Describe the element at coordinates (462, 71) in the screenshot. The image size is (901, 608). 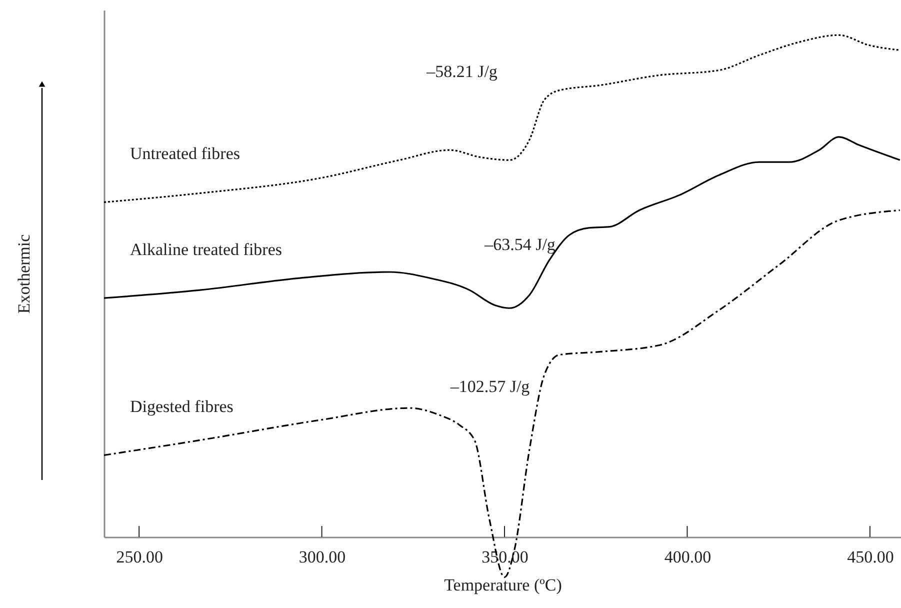
I see `annotation: –58.21 J/g` at that location.